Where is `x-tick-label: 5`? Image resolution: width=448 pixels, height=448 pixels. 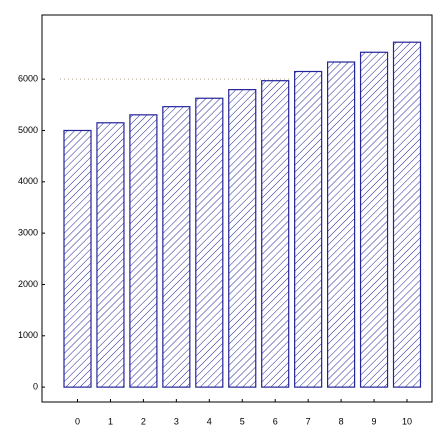 x-tick-label: 5 is located at coordinates (242, 421).